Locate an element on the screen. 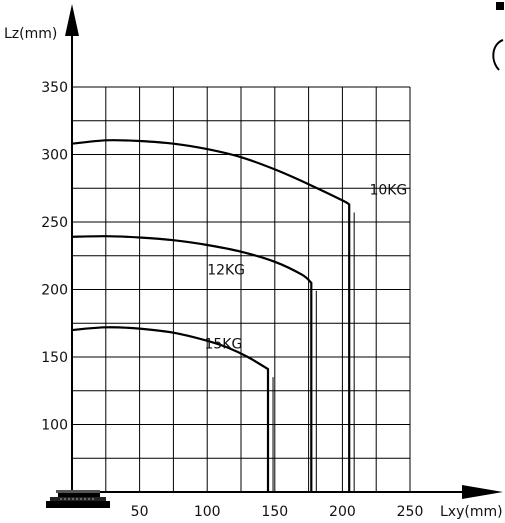 Image resolution: width=505 pixels, height=523 pixels. y-axis-title: Lz(mm) is located at coordinates (30, 34).